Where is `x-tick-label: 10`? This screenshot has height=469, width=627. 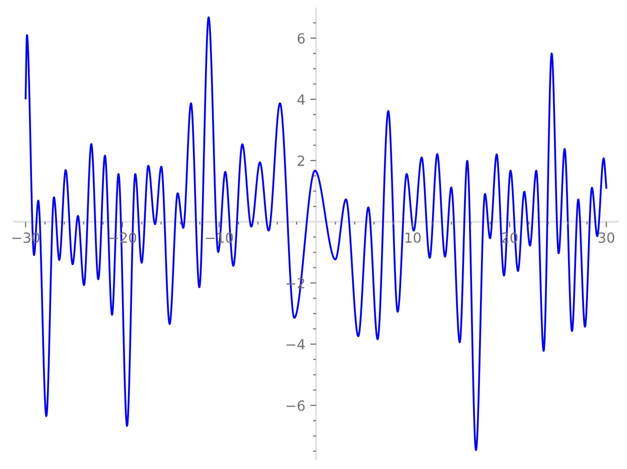 x-tick-label: 10 is located at coordinates (413, 237).